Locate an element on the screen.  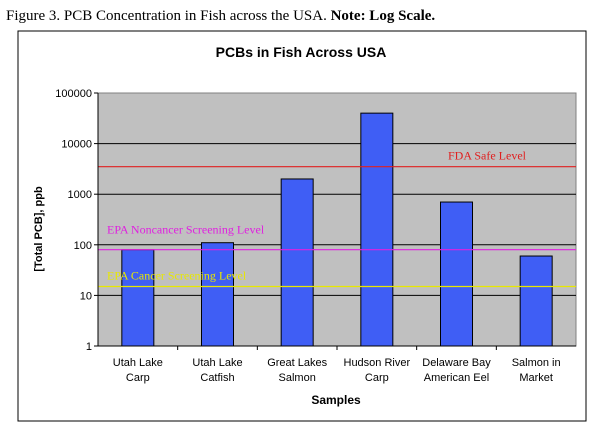
chart-title: PCBs in Fish Across USA is located at coordinates (301, 52).